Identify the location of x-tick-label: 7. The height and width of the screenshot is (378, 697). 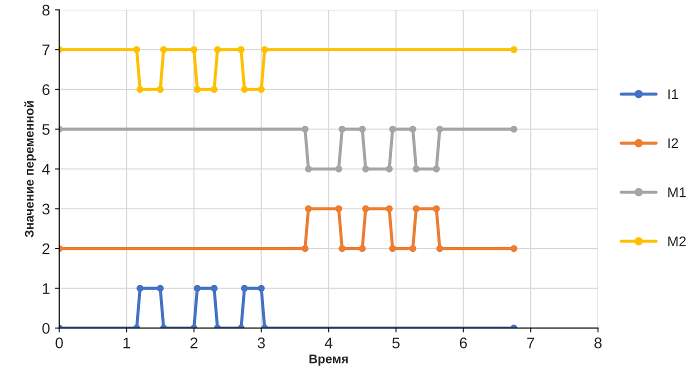
(530, 343).